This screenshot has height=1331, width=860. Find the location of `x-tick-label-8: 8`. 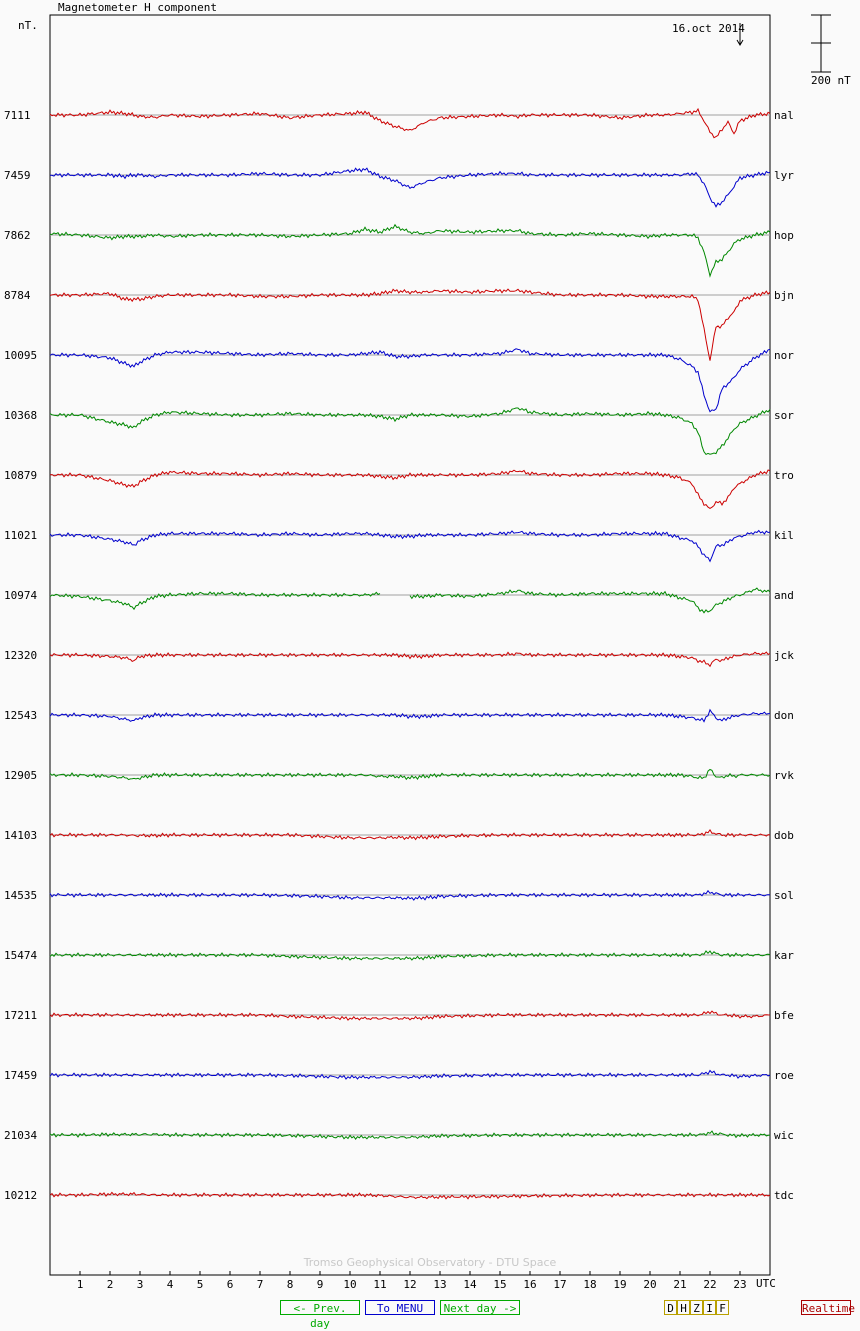

x-tick-label-8: 8 is located at coordinates (290, 1284).